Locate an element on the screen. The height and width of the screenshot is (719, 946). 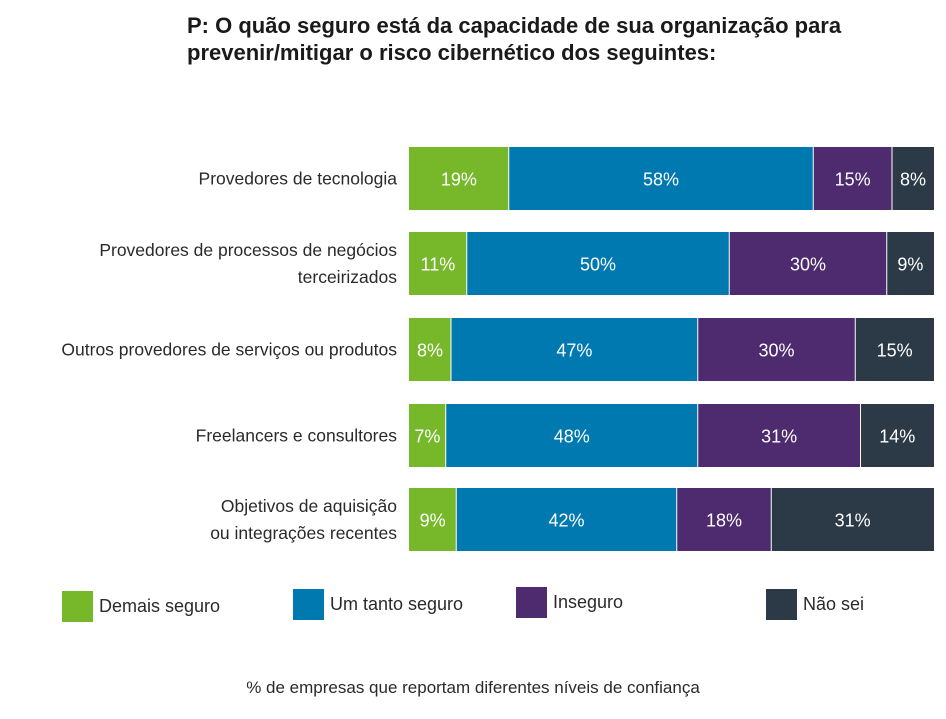
data-label-nao-sei-0: 8% is located at coordinates (913, 180).